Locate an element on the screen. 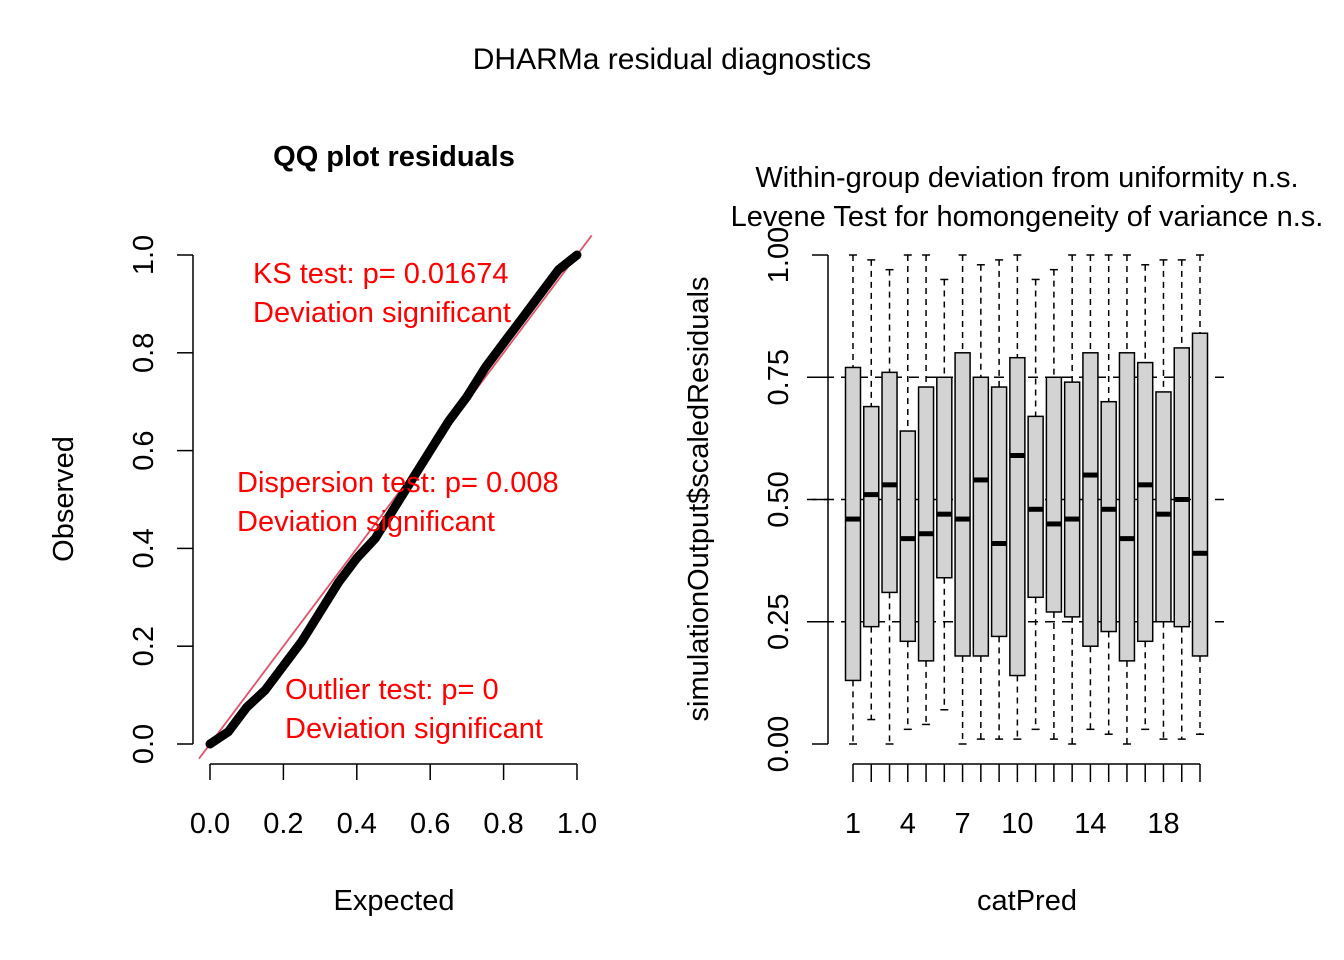  qq-residual-points is located at coordinates (393, 499).